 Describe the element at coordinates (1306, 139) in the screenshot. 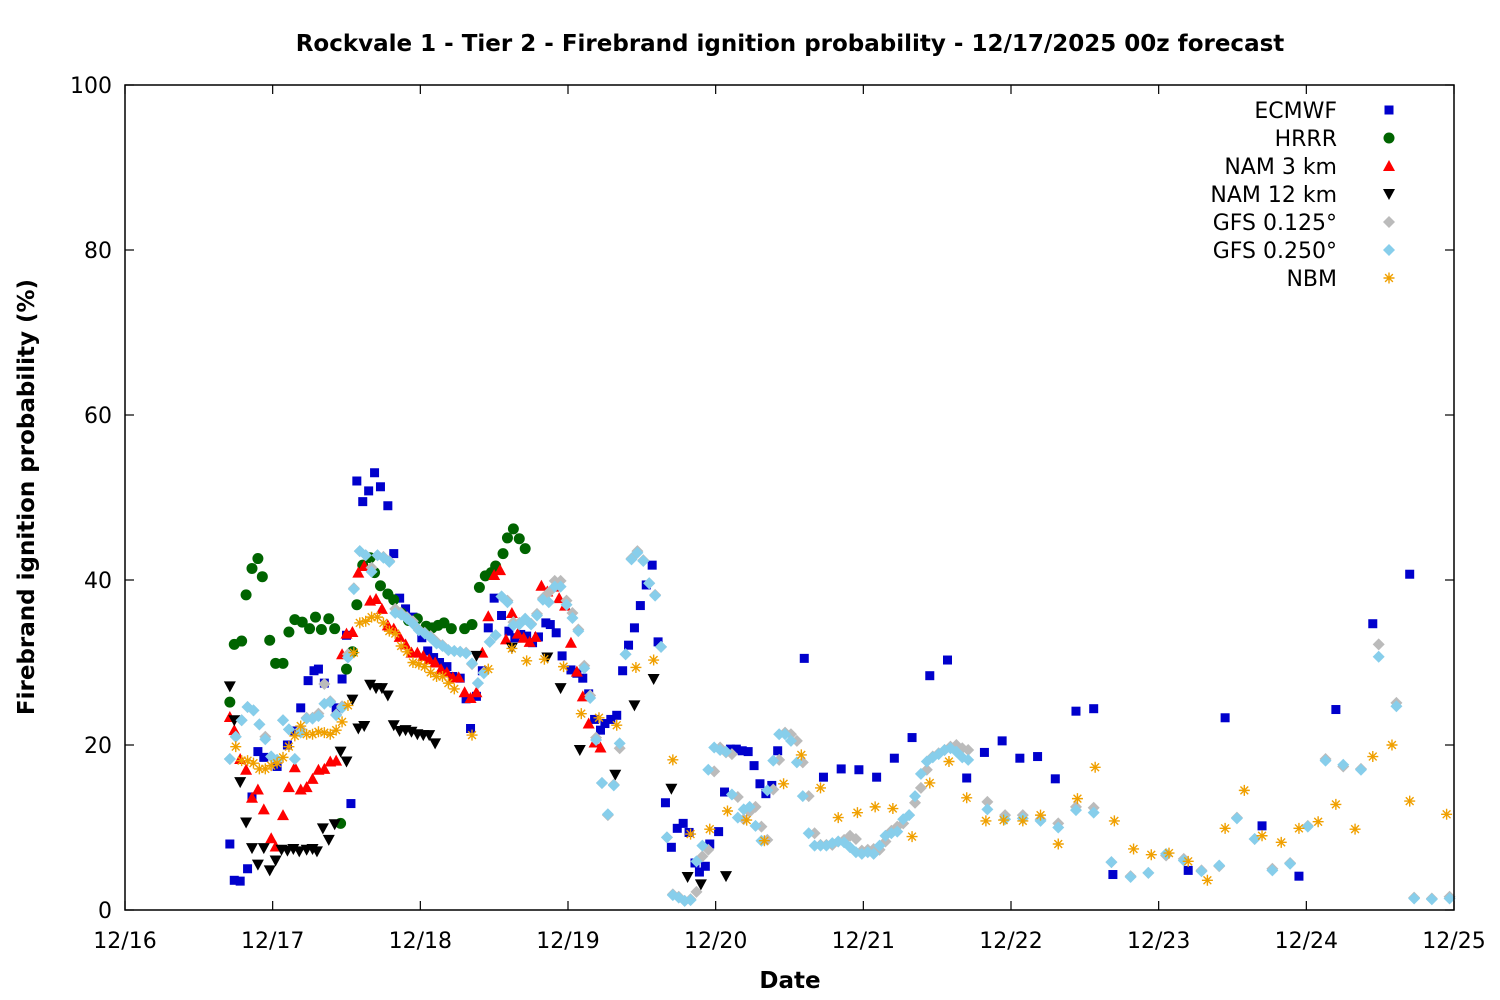

I see `legend-label: HRRR` at that location.